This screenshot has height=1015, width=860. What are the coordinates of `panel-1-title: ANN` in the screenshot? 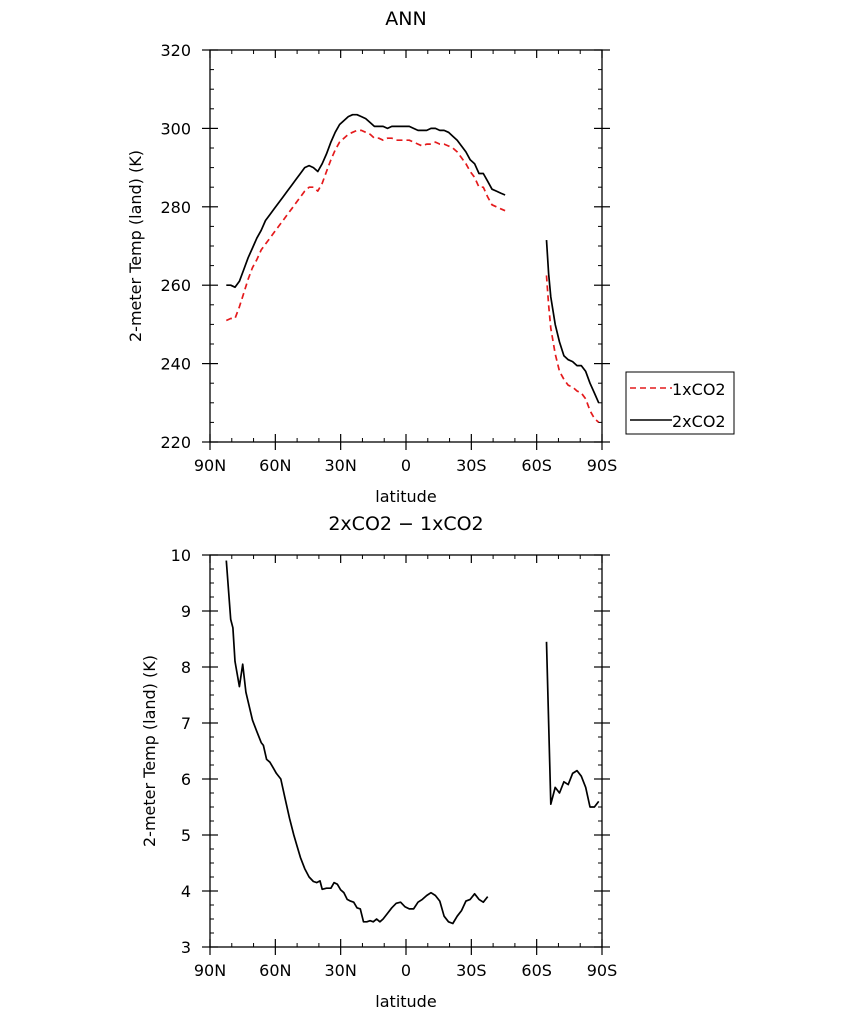 It's located at (405, 19).